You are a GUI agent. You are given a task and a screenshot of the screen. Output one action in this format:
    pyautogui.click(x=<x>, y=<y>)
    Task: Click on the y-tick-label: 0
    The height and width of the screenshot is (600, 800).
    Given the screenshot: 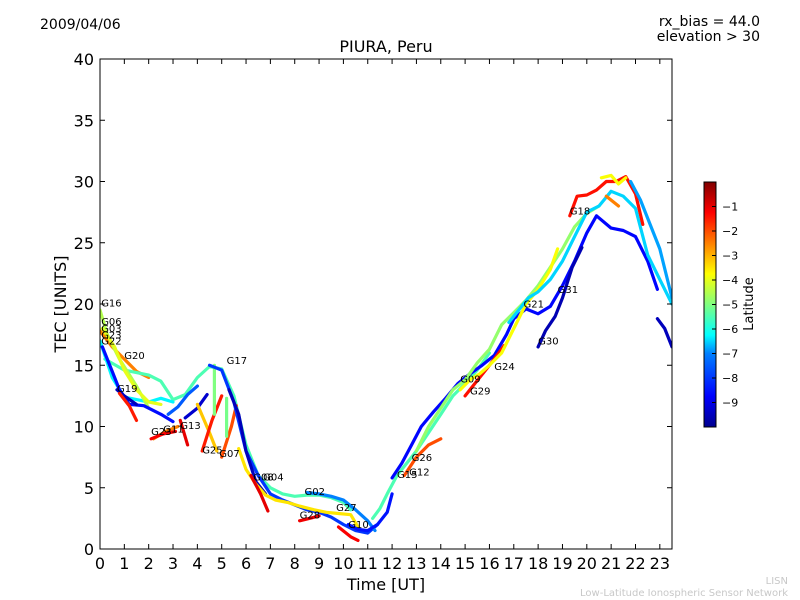 What is the action you would take?
    pyautogui.click(x=89, y=549)
    